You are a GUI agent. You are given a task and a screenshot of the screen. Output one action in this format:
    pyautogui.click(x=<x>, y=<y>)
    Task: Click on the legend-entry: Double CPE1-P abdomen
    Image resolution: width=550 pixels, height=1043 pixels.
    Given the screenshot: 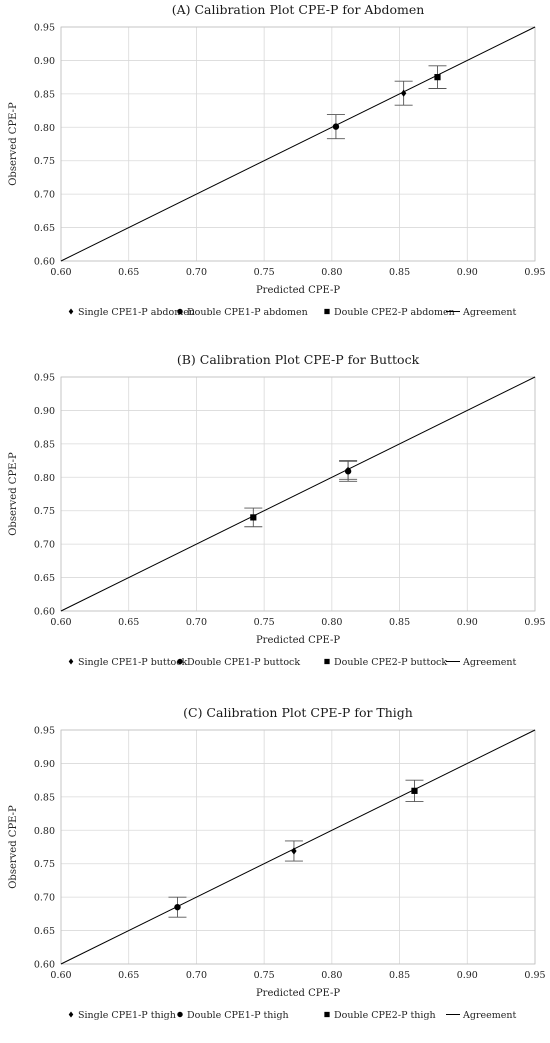 What is the action you would take?
    pyautogui.click(x=247, y=312)
    